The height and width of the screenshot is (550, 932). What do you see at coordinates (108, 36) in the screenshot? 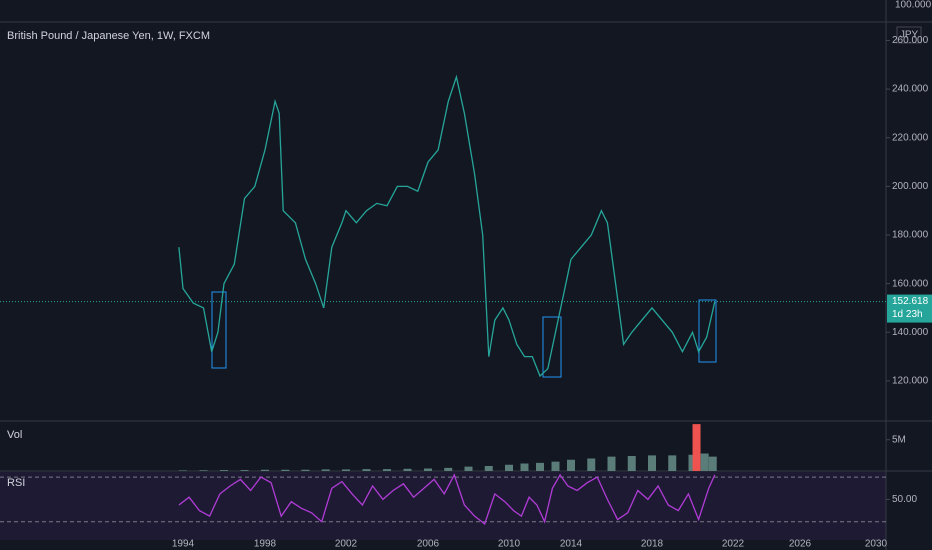
I see `chart-title: British Pound / Japanese Yen, 1W, FXCM` at bounding box center [108, 36].